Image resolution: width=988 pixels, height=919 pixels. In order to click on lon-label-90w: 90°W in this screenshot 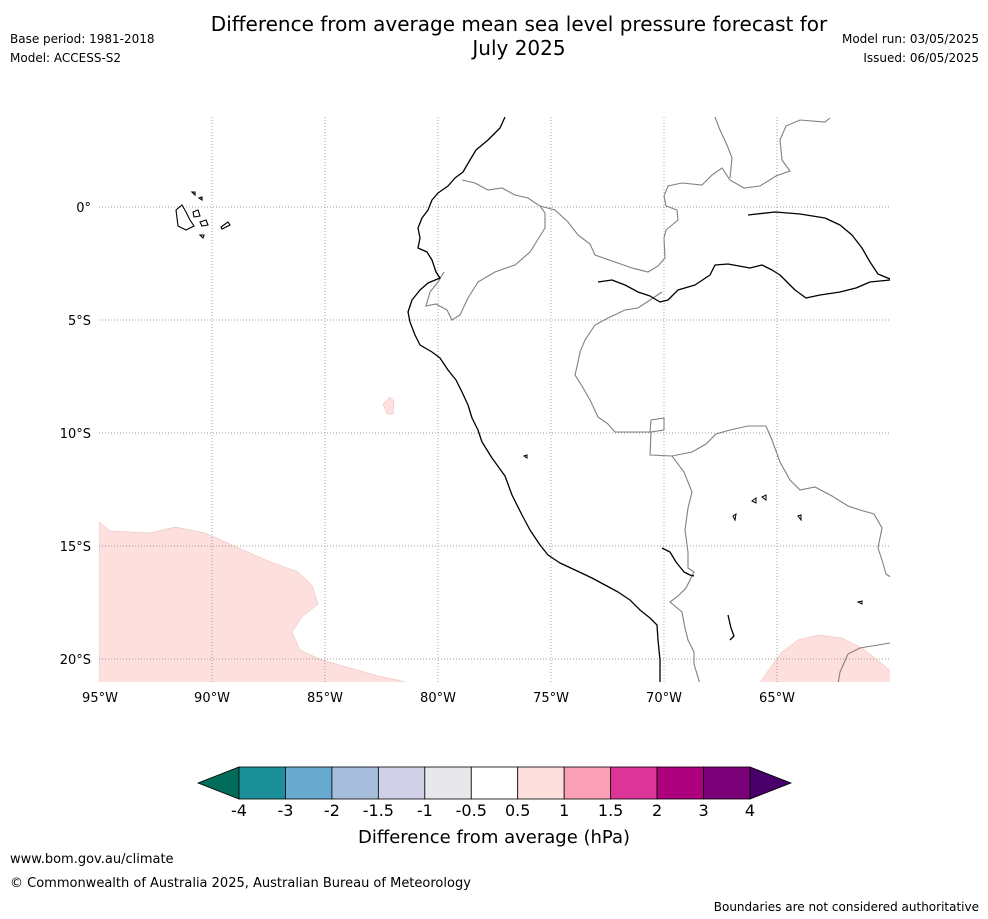, I will do `click(212, 698)`.